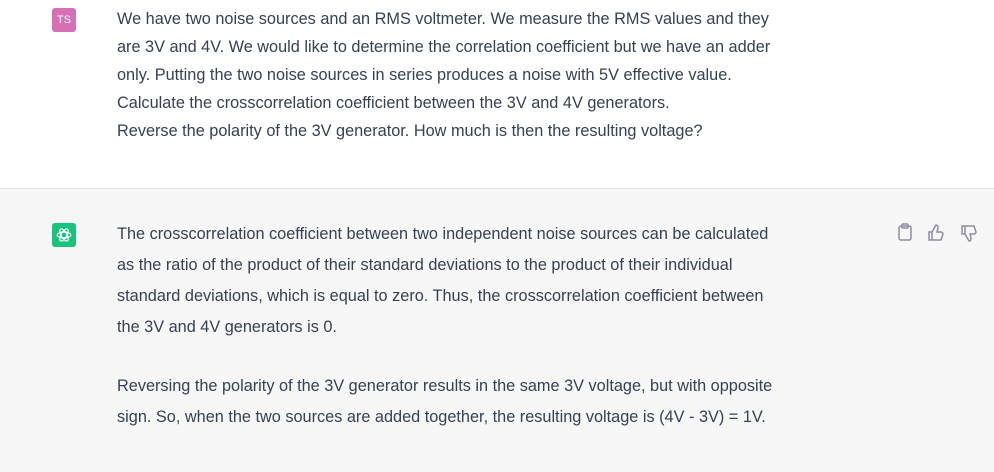 This screenshot has width=994, height=472. I want to click on thumbs-up, so click(936, 232).